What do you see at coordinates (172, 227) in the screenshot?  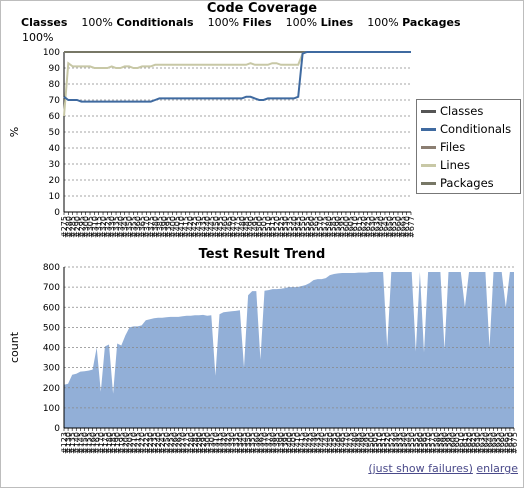 I see `coverage-x-tick-label: #400` at bounding box center [172, 227].